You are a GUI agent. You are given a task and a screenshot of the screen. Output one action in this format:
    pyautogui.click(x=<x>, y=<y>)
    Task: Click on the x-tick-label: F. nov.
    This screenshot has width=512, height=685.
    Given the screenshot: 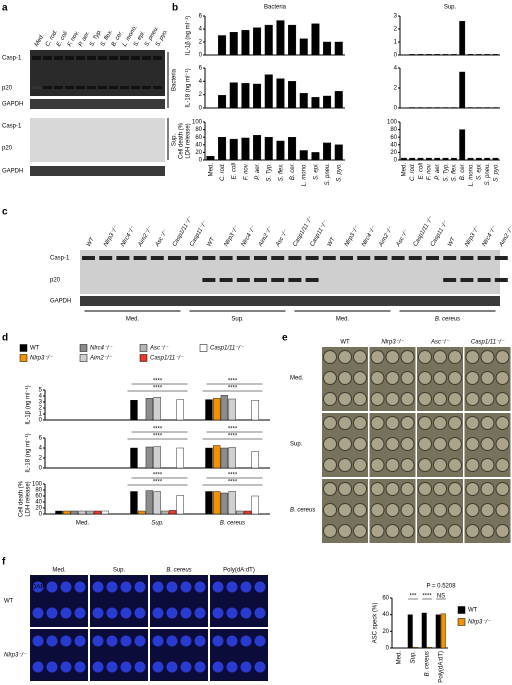 What is the action you would take?
    pyautogui.click(x=246, y=171)
    